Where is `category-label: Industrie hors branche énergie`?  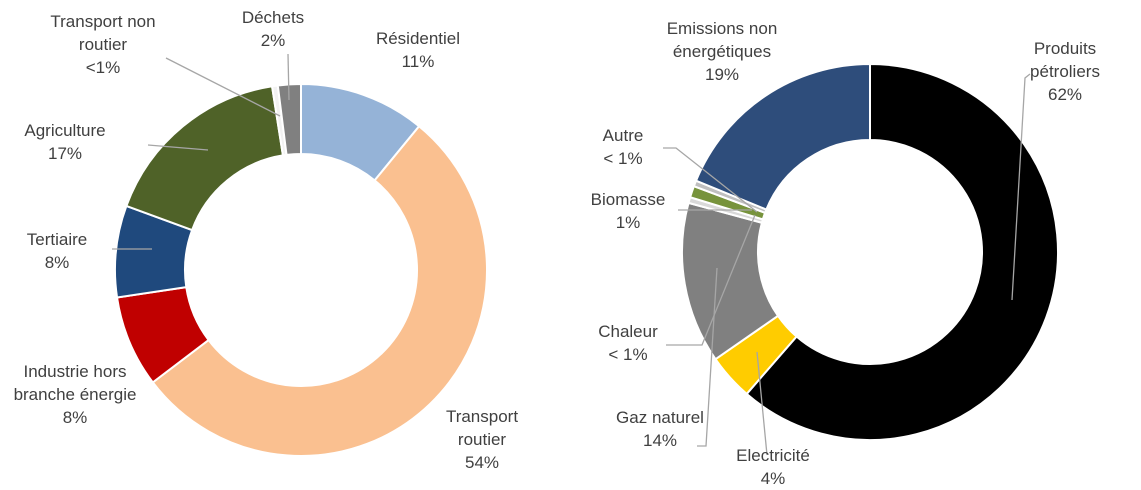 category-label: Industrie hors branche énergie is located at coordinates (75, 383).